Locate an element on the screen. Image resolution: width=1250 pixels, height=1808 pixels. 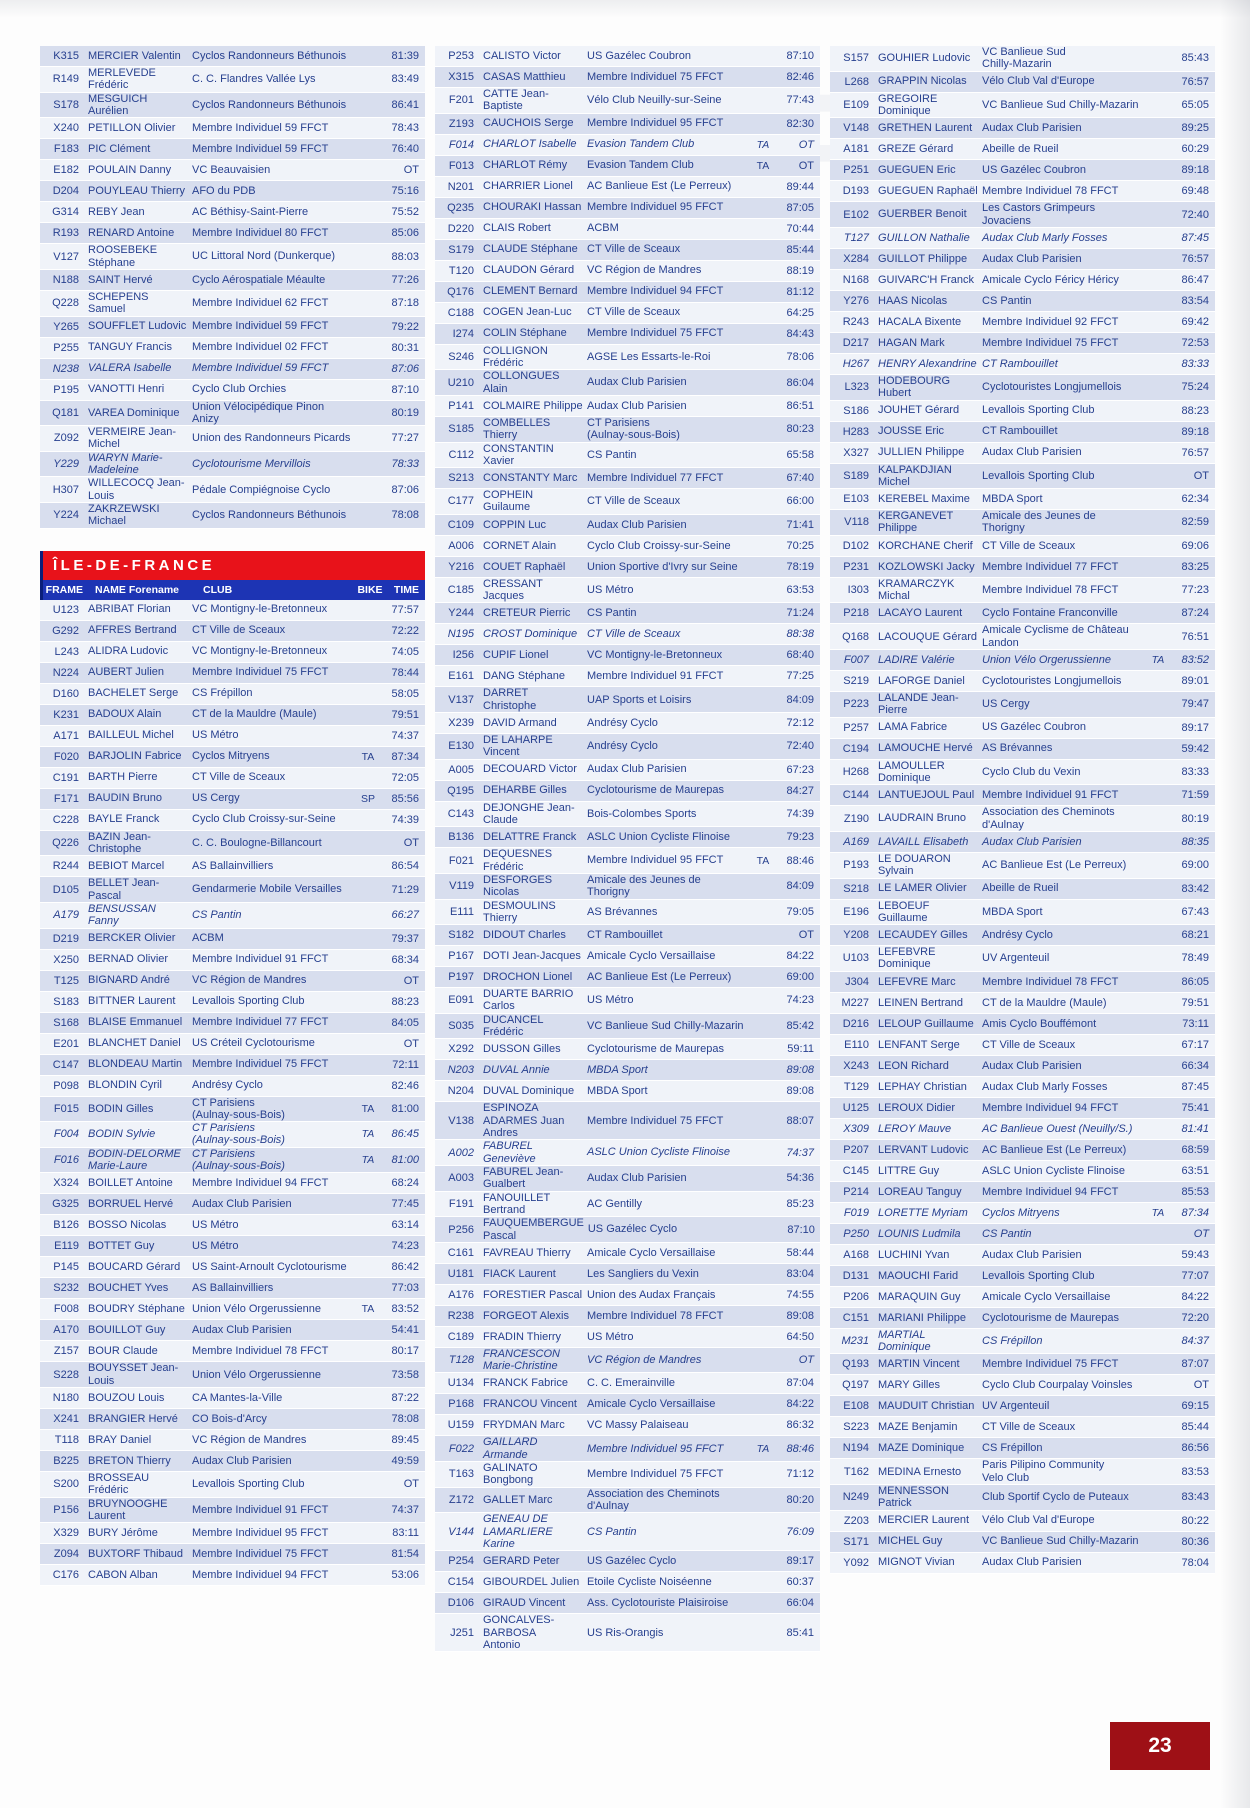
cell-name: DESFORGES Nicolas is located at coordinates (518, 886).